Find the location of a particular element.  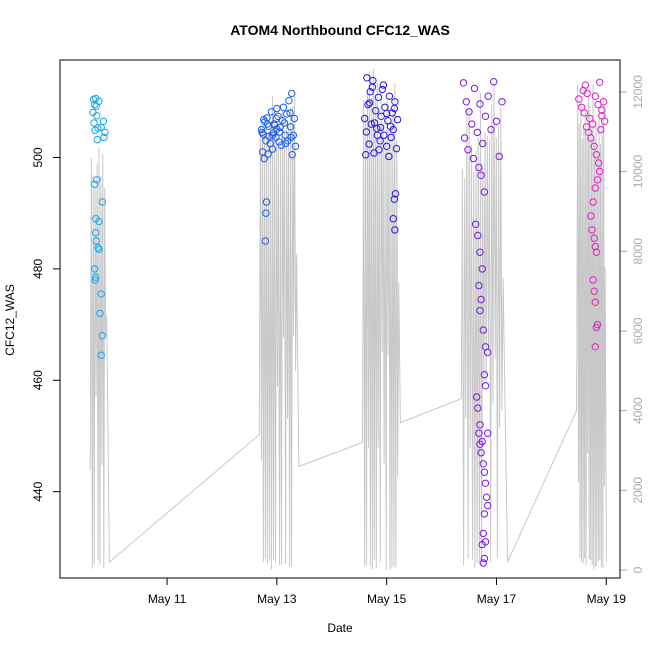

y-tick-label: 440 is located at coordinates (38, 491).